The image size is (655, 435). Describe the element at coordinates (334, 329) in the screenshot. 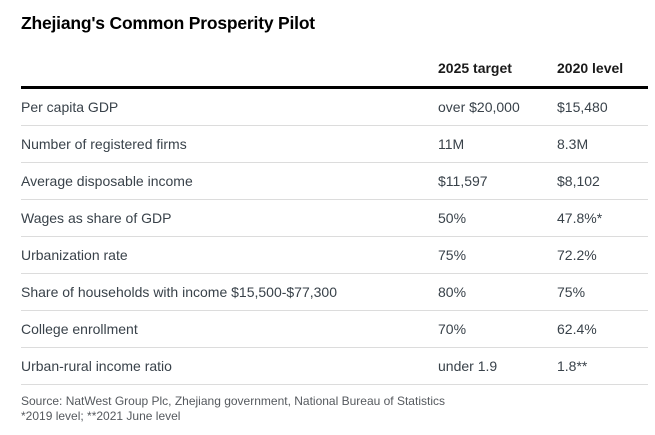

I see `table-row: College enrollment 70% 62.4%` at that location.